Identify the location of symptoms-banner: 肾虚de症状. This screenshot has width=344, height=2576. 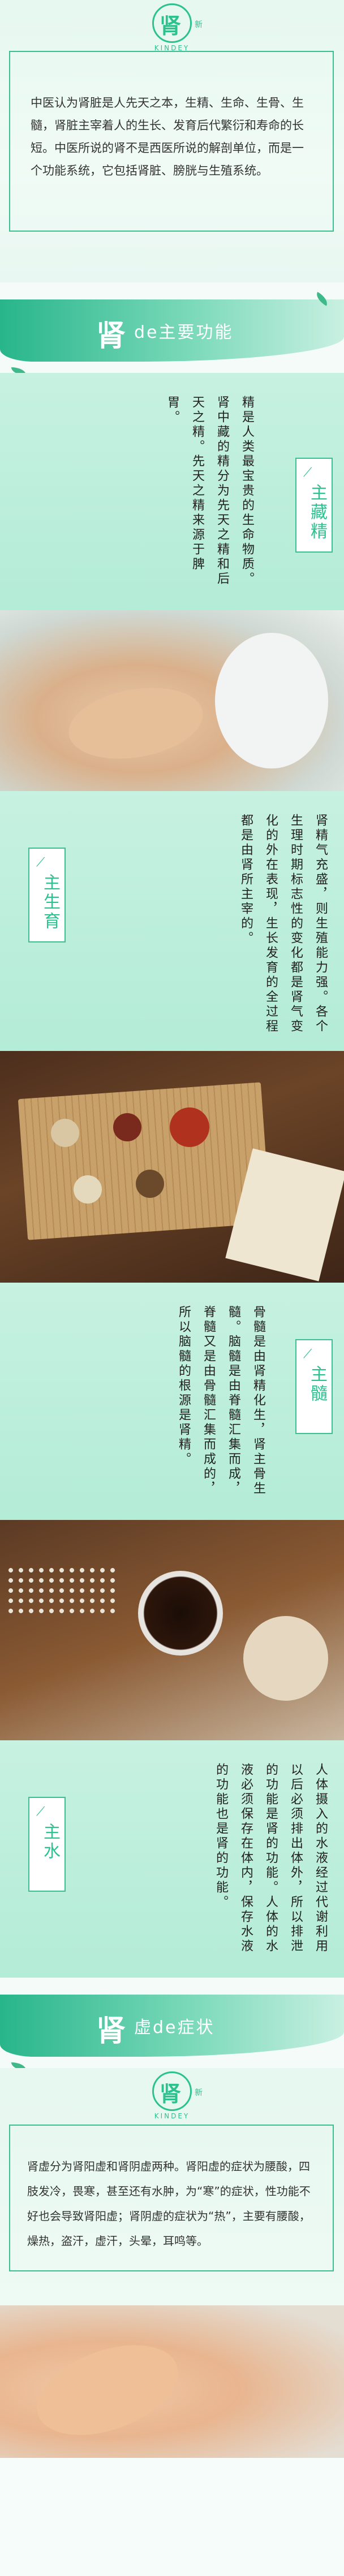
(172, 2023).